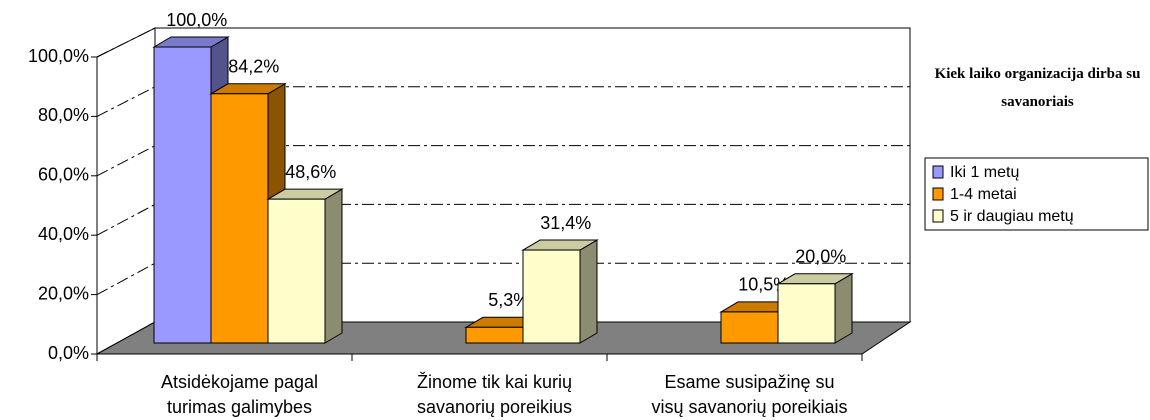 This screenshot has width=1150, height=420. I want to click on y-tick-label: 60,0%, so click(63, 175).